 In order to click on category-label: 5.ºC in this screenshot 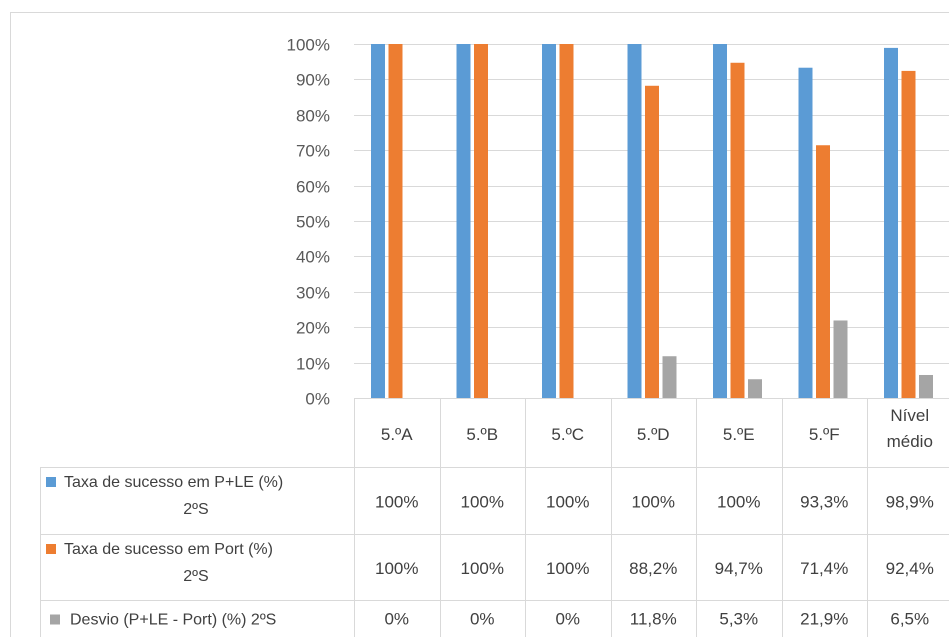, I will do `click(567, 434)`.